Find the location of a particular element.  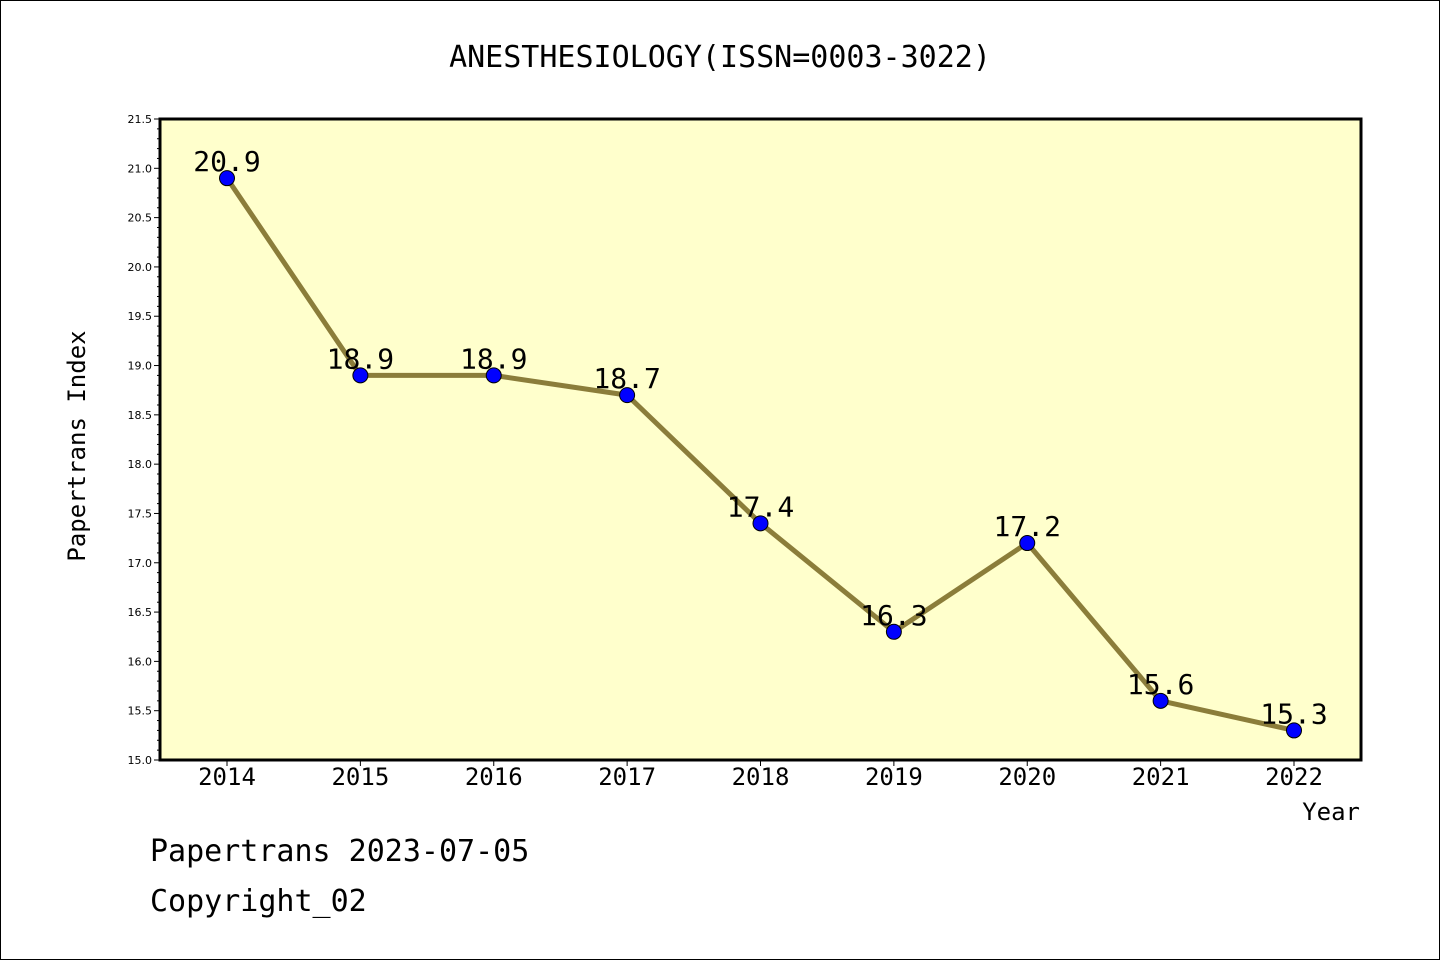

data-label: 17.4 is located at coordinates (760, 506).